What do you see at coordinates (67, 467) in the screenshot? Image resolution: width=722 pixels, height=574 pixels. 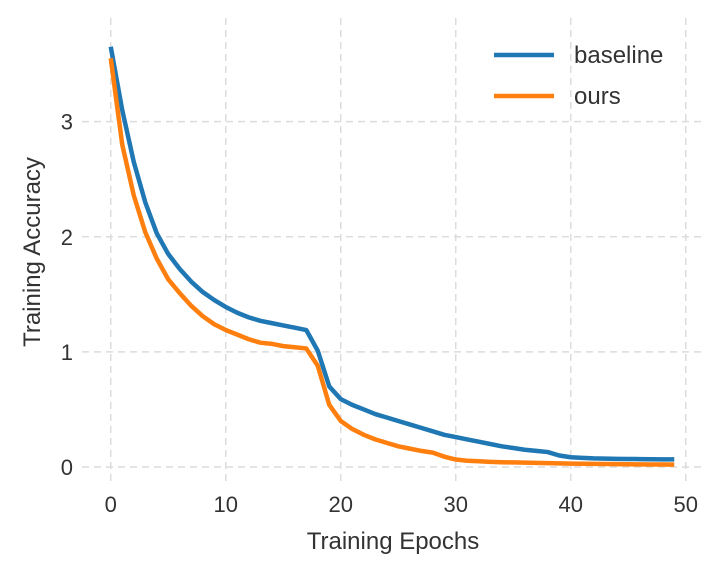 I see `y-tick-label: 0` at bounding box center [67, 467].